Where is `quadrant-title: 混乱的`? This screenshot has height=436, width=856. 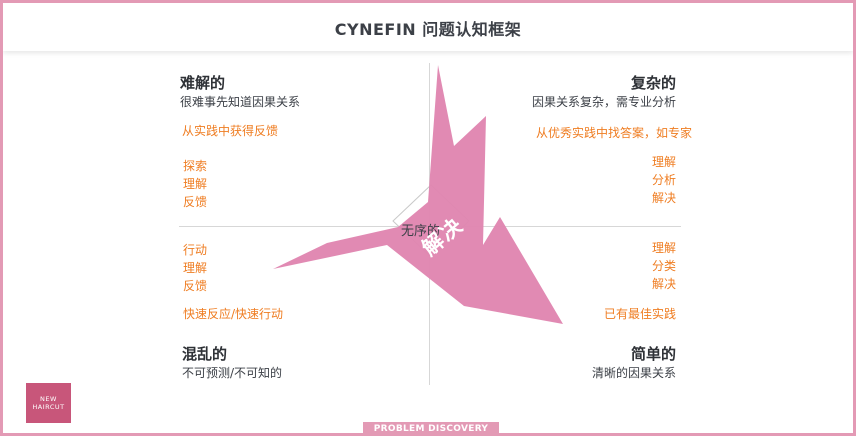
quadrant-title: 混乱的 is located at coordinates (205, 354).